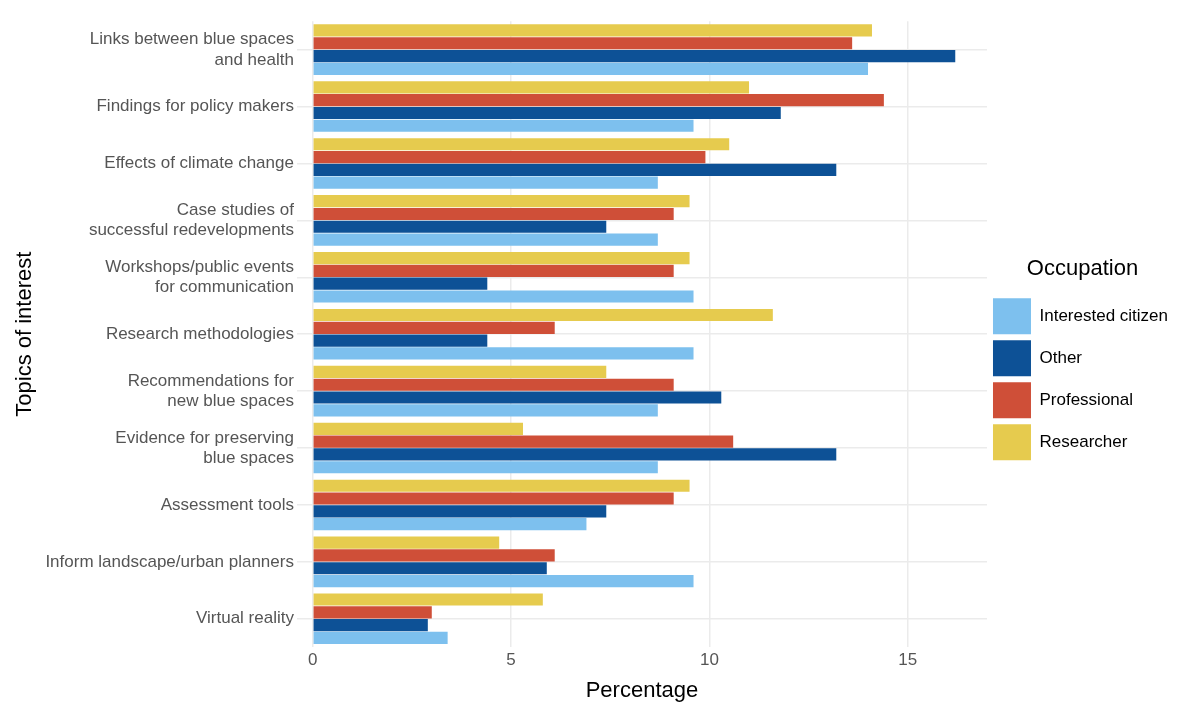  I want to click on legend-label: Professional, so click(1086, 399).